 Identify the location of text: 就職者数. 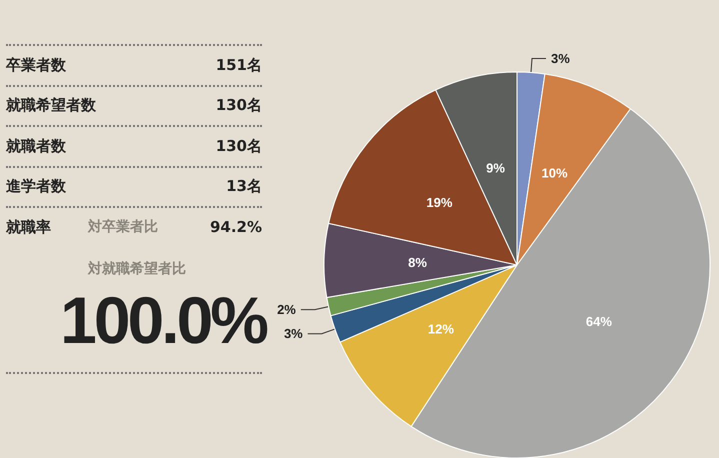
(36, 146).